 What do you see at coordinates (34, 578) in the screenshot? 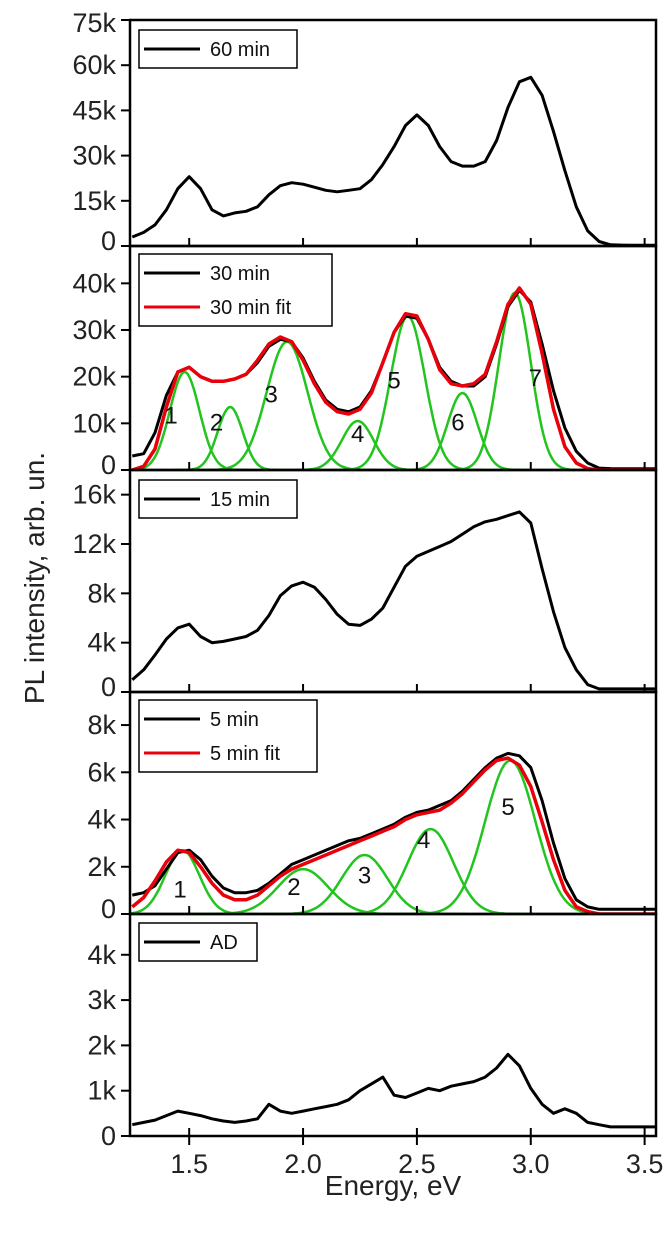
I see `y-axis-title: PL intensity, arb. un.` at bounding box center [34, 578].